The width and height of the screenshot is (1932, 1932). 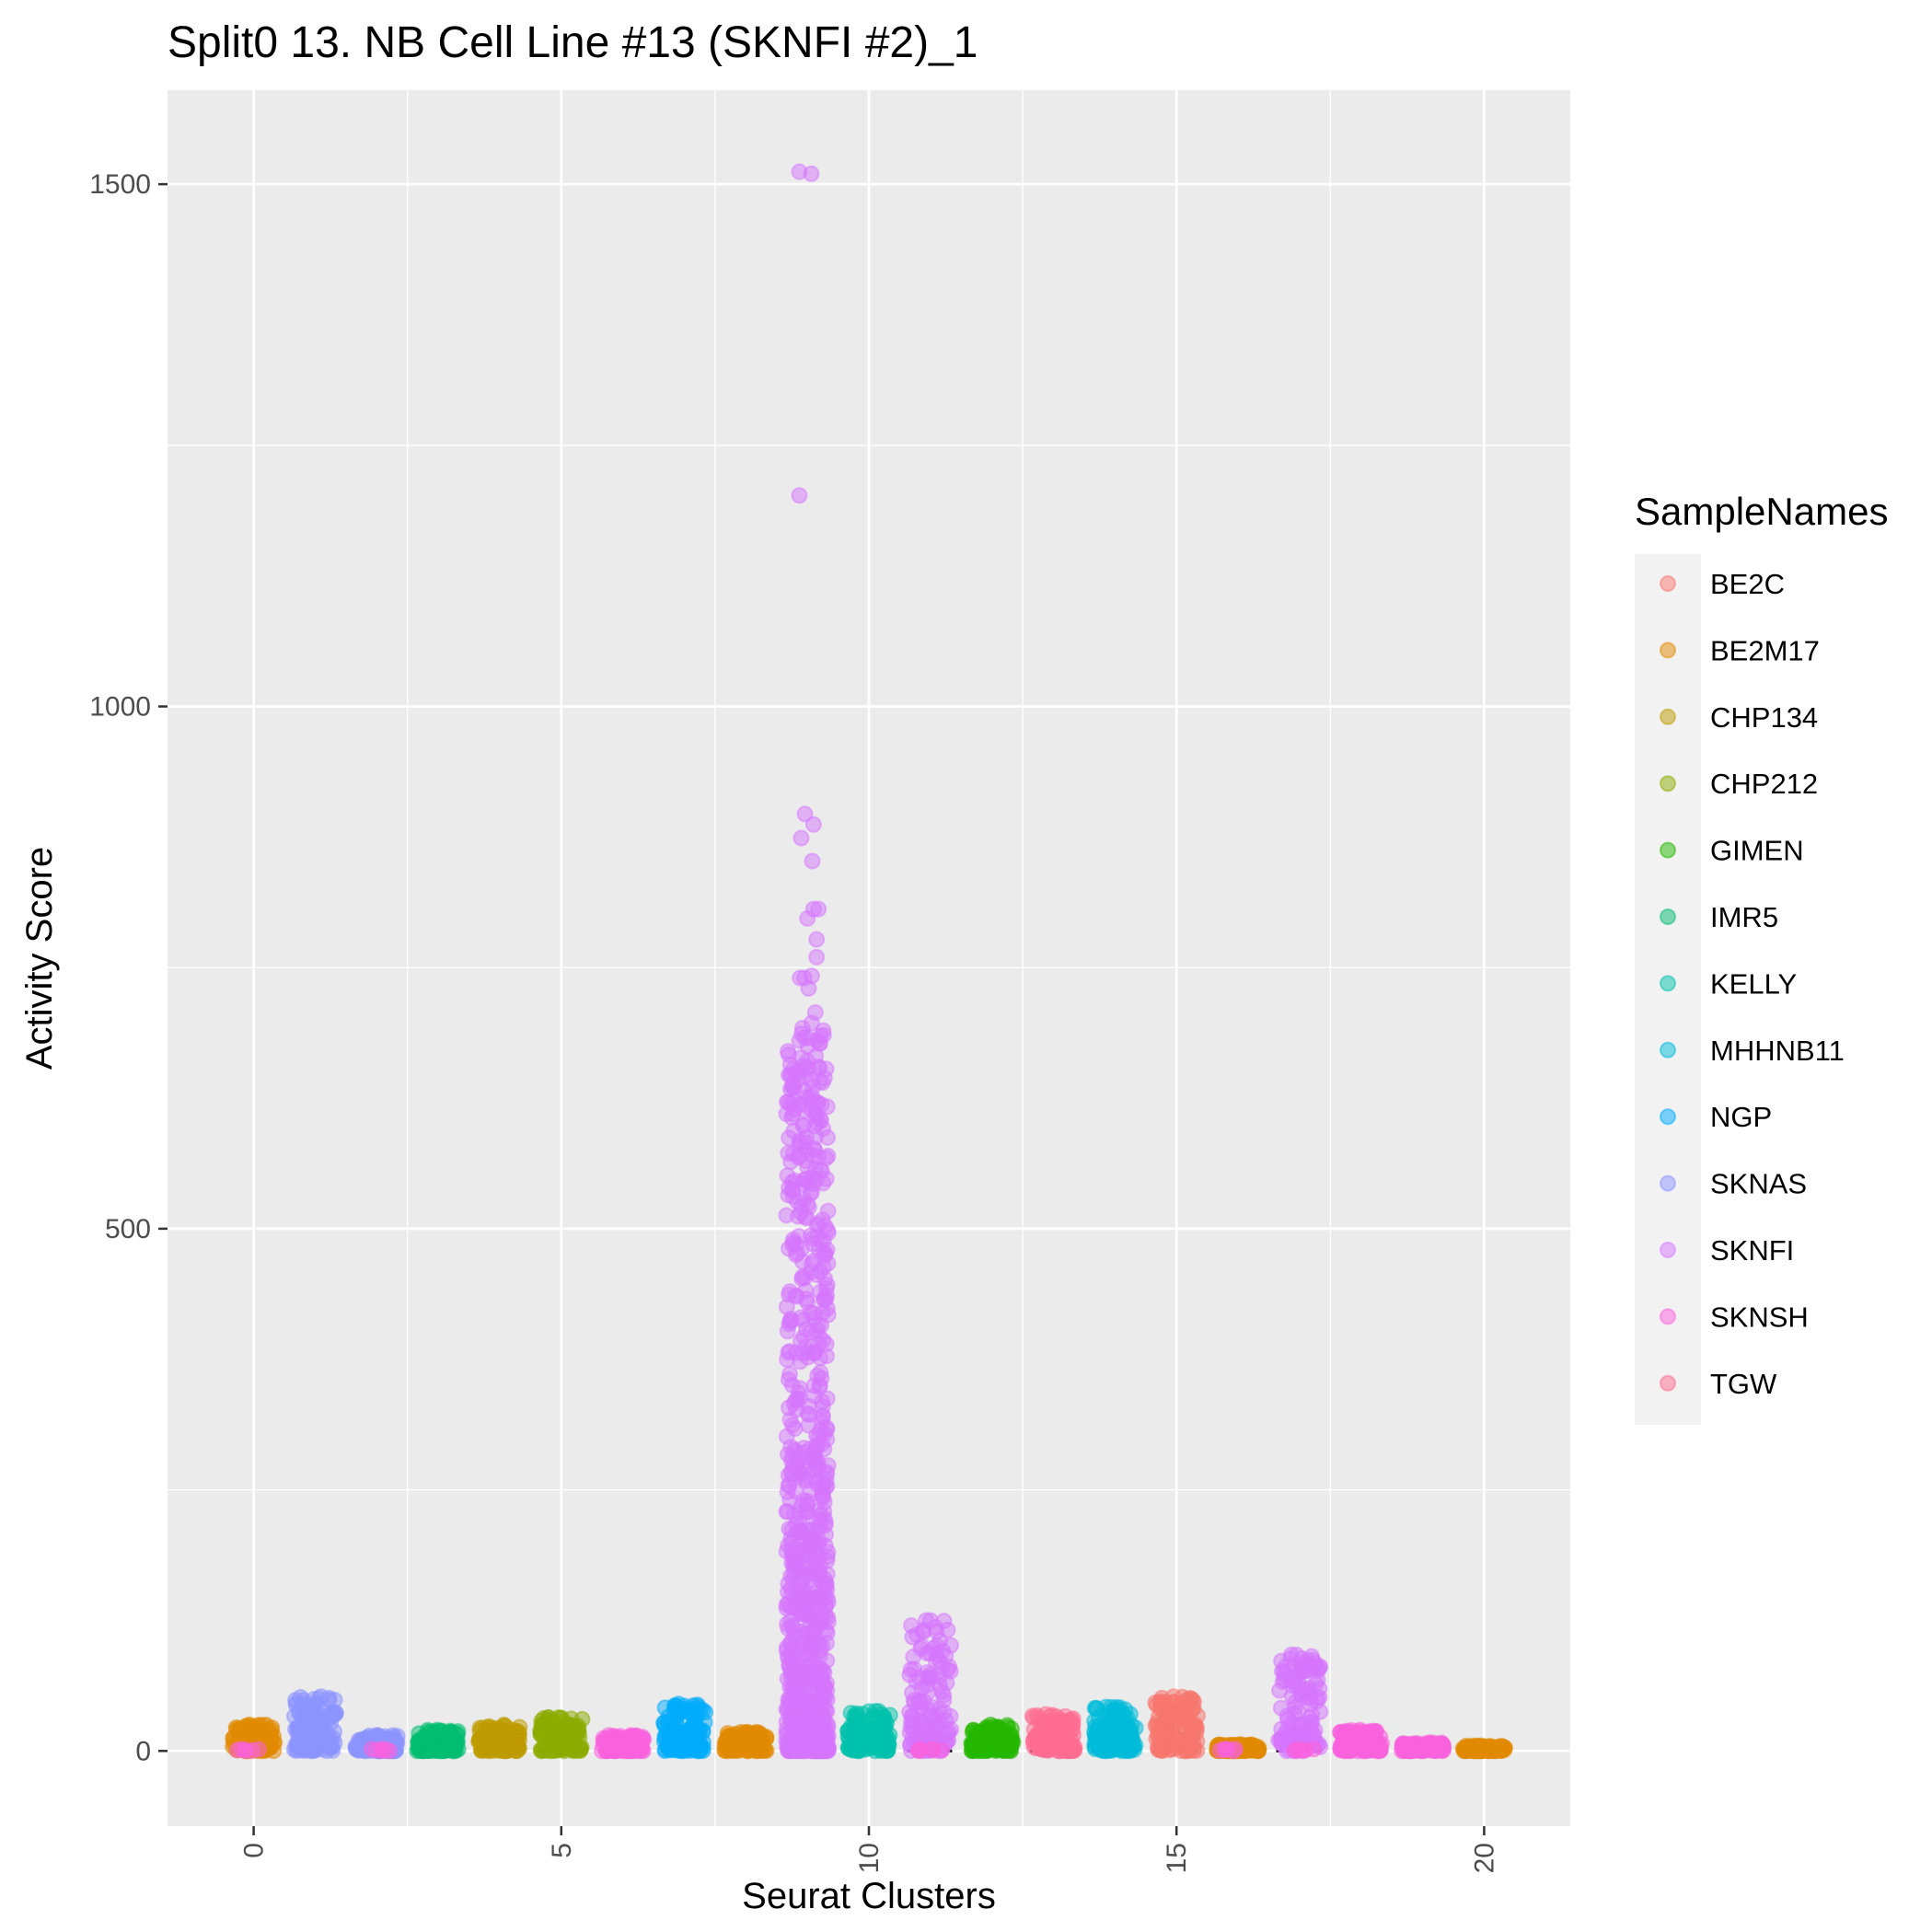 What do you see at coordinates (1764, 718) in the screenshot?
I see `legend-label: CHP134` at bounding box center [1764, 718].